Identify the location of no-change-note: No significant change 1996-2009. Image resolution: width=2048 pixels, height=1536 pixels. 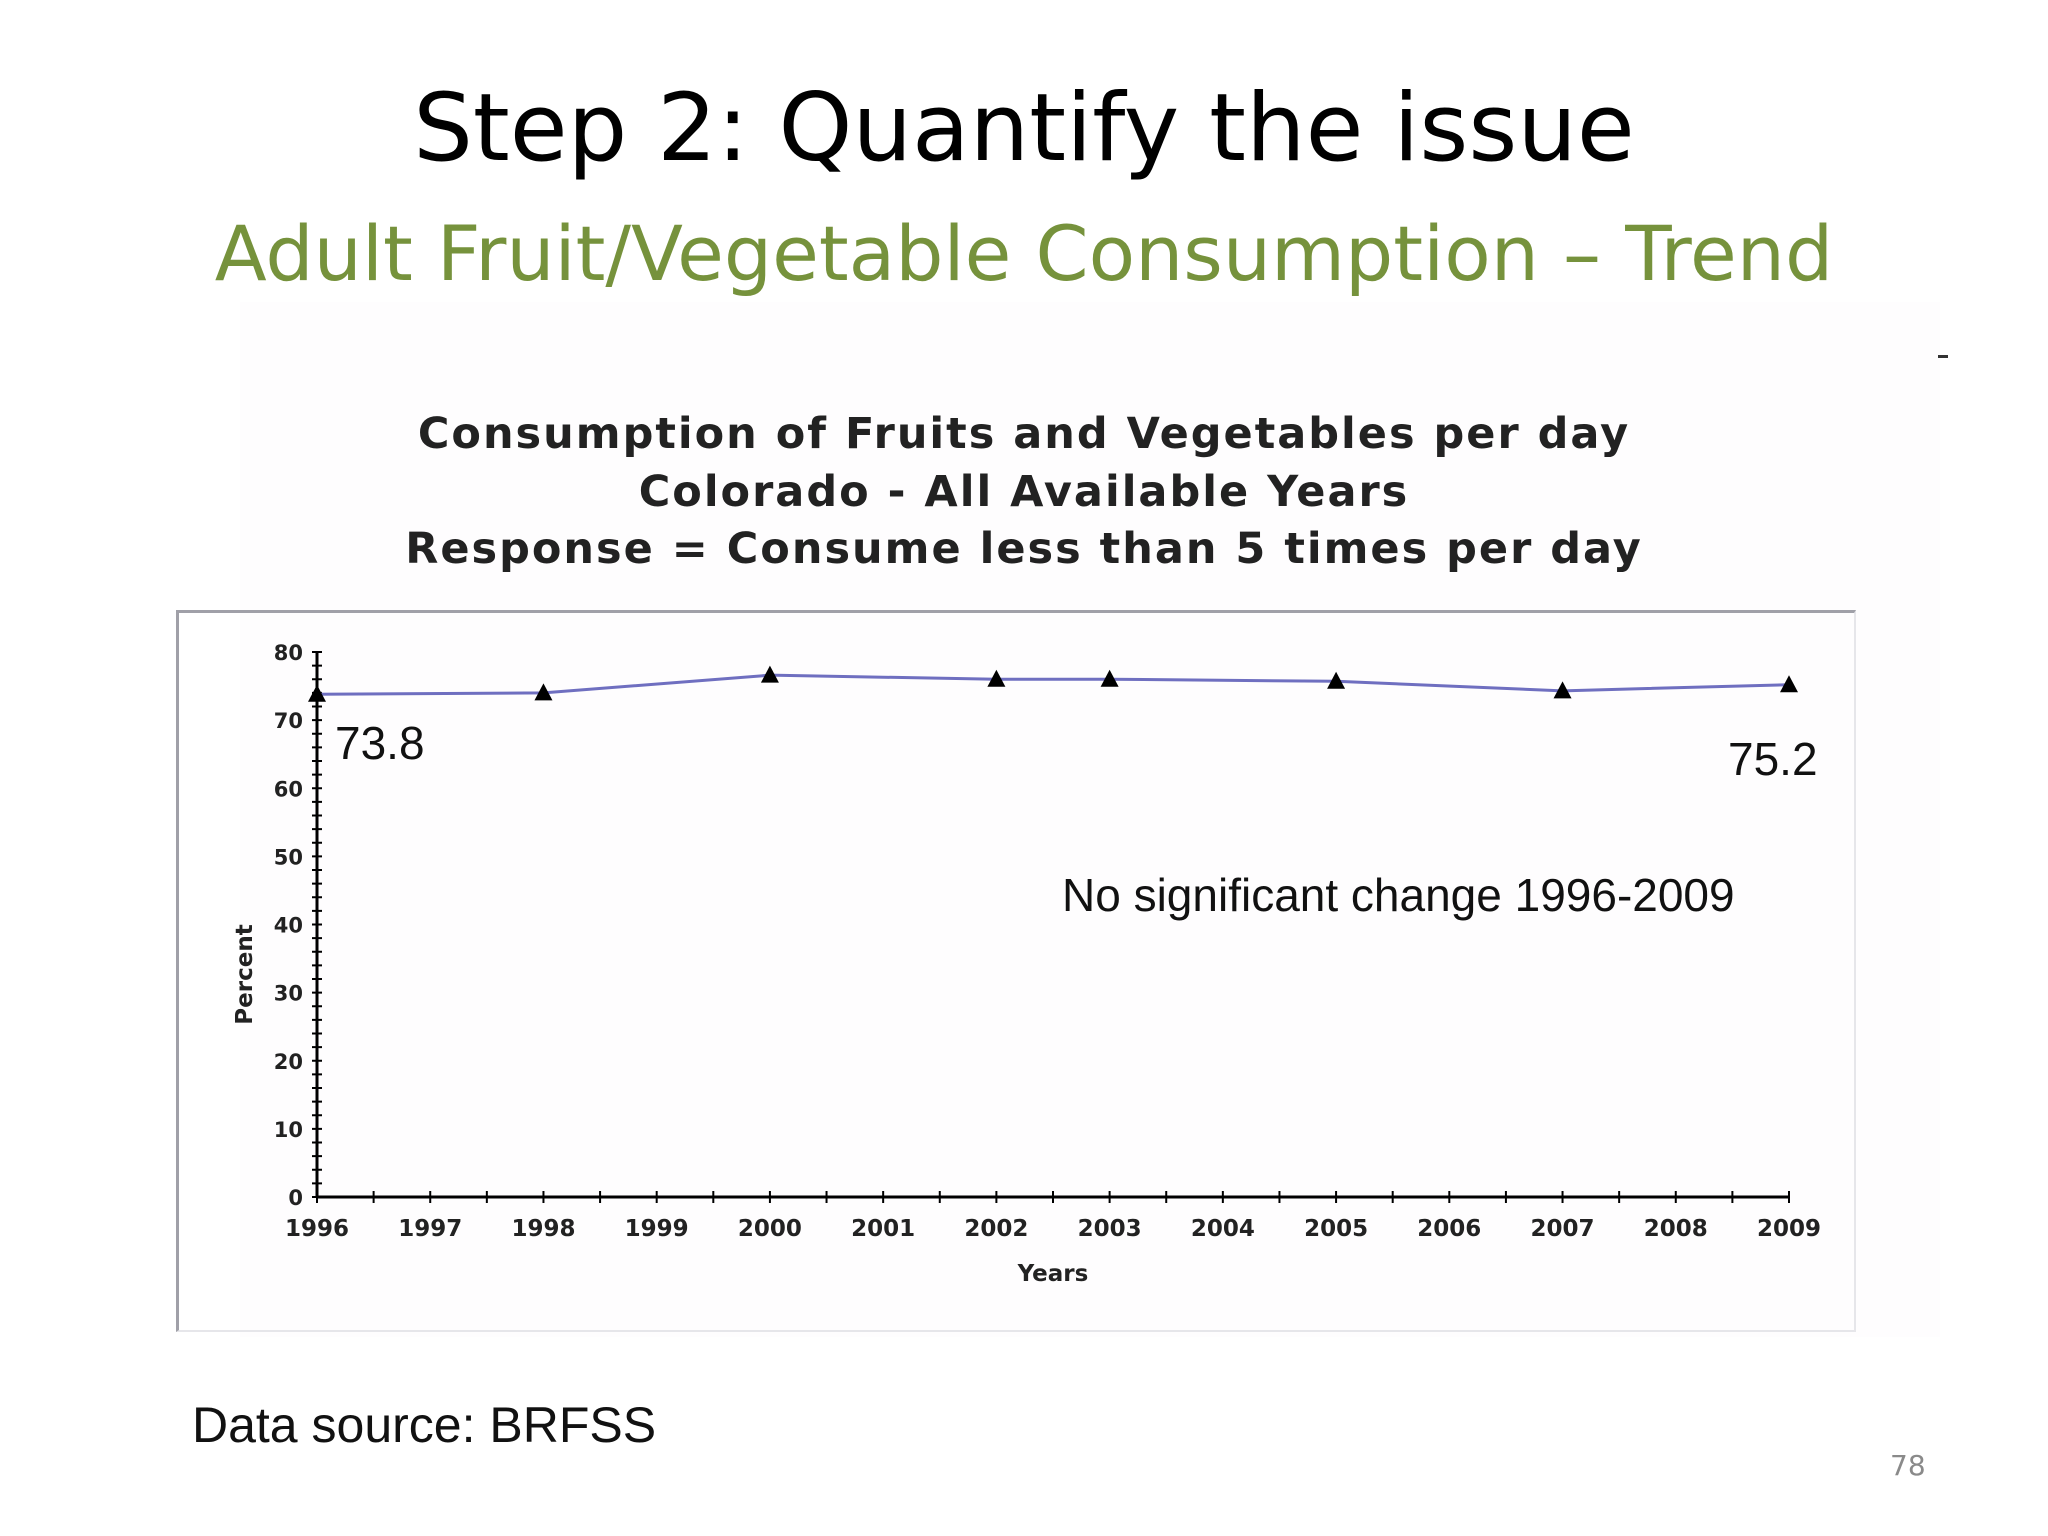
(1398, 895).